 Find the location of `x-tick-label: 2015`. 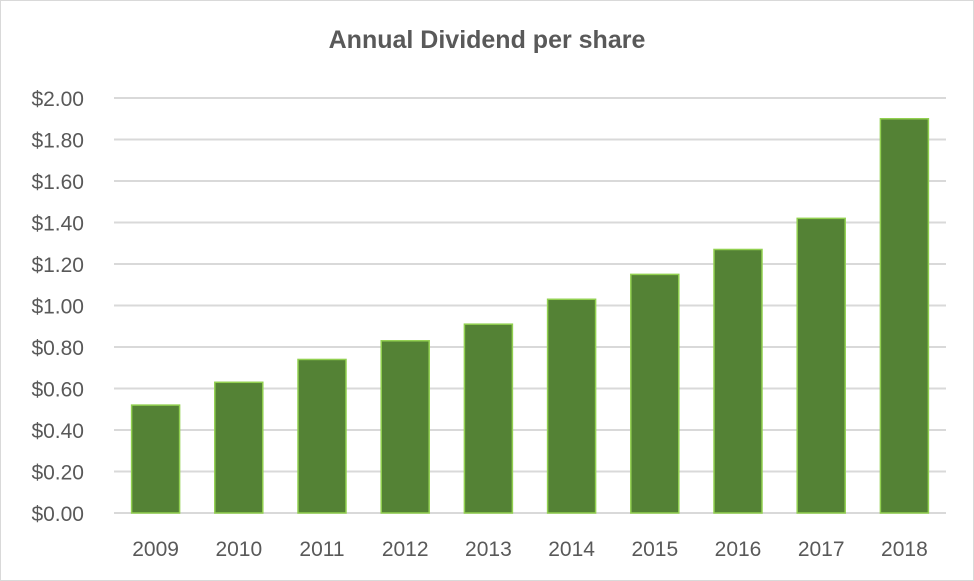

x-tick-label: 2015 is located at coordinates (654, 549).